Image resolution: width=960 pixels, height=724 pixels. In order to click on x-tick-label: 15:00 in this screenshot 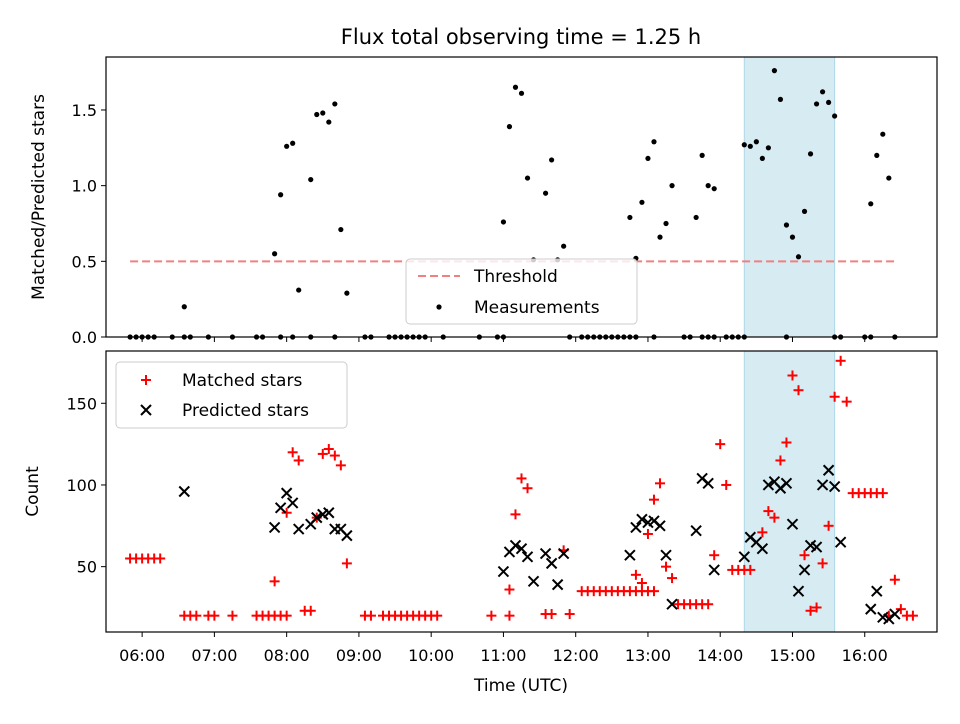, I will do `click(792, 655)`.